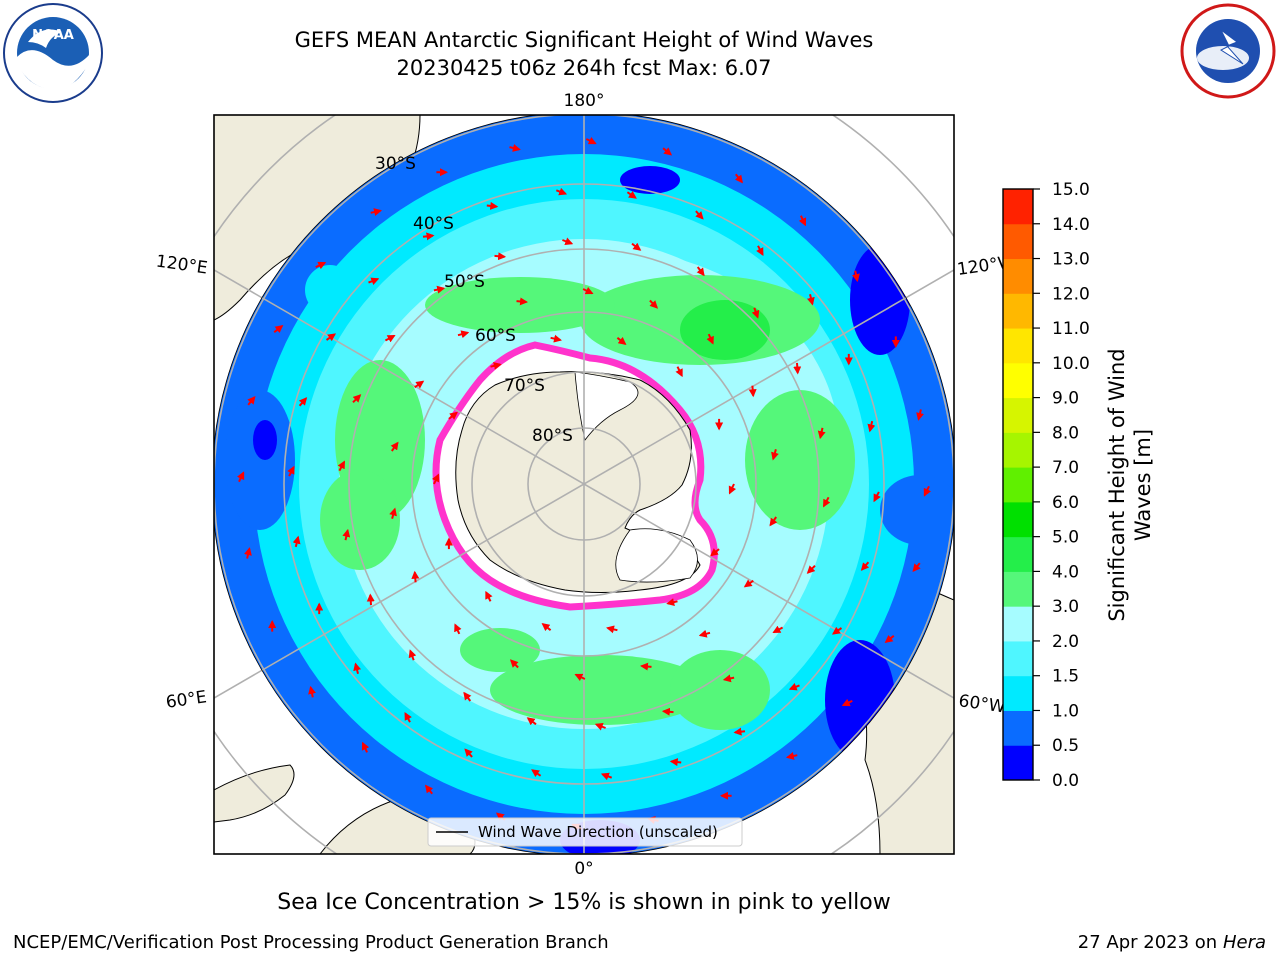 The image size is (1280, 960). I want to click on colorbar-tick-label: 1.0, so click(1065, 711).